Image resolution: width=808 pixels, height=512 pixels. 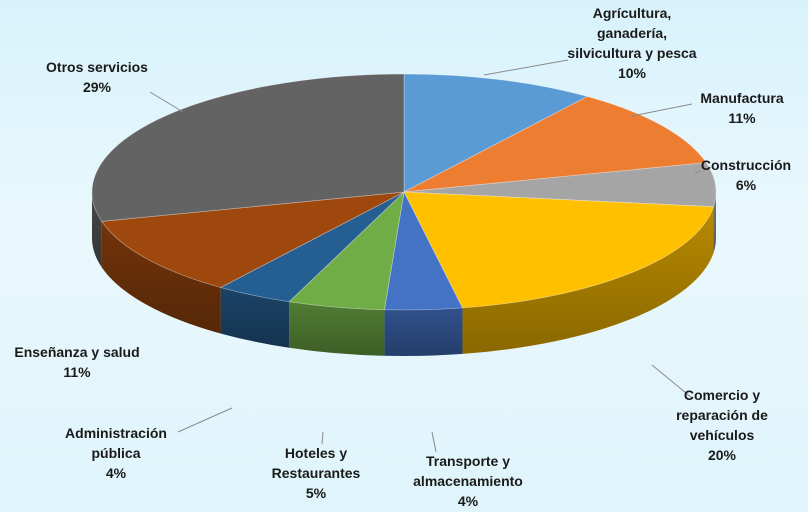 What do you see at coordinates (632, 73) in the screenshot?
I see `data-label-value-0: 10%` at bounding box center [632, 73].